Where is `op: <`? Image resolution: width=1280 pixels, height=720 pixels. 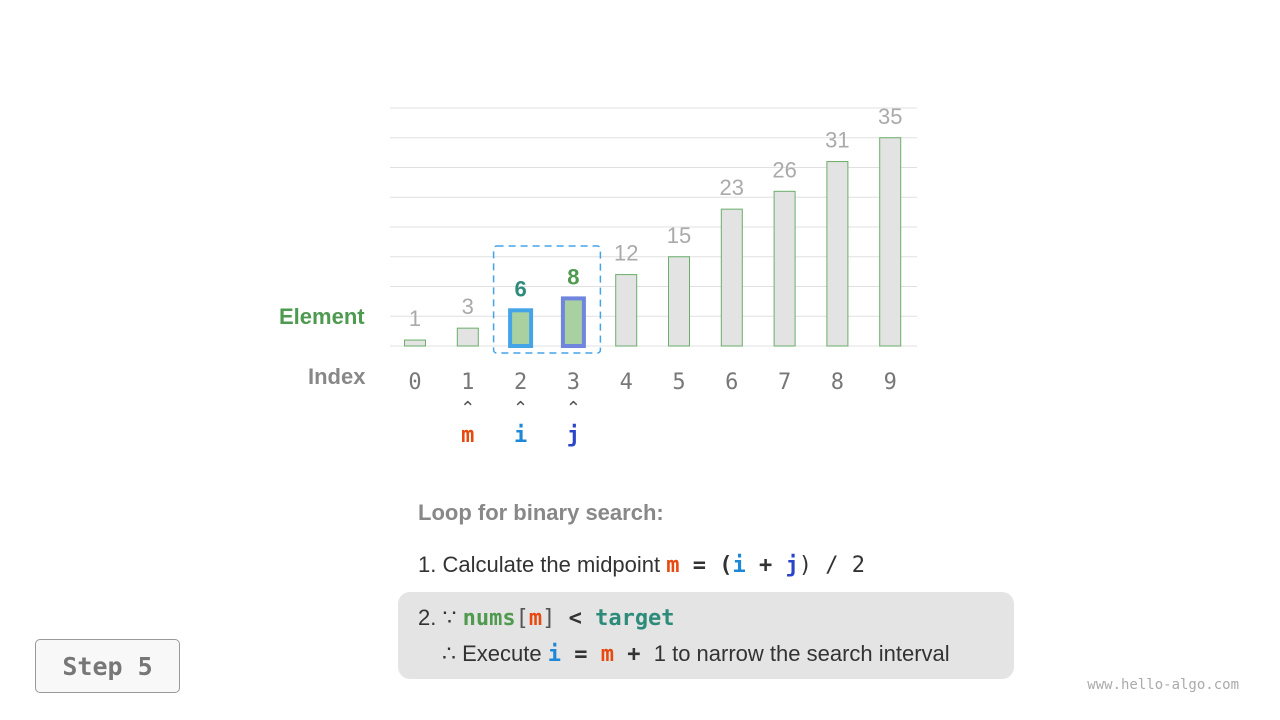
op: < is located at coordinates (575, 618).